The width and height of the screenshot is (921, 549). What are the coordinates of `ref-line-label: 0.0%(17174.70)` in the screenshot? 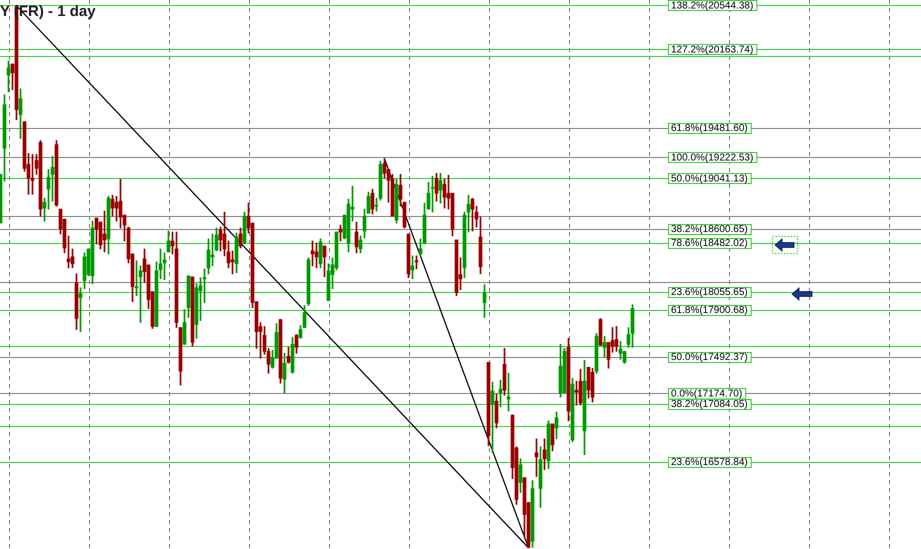 It's located at (706, 394).